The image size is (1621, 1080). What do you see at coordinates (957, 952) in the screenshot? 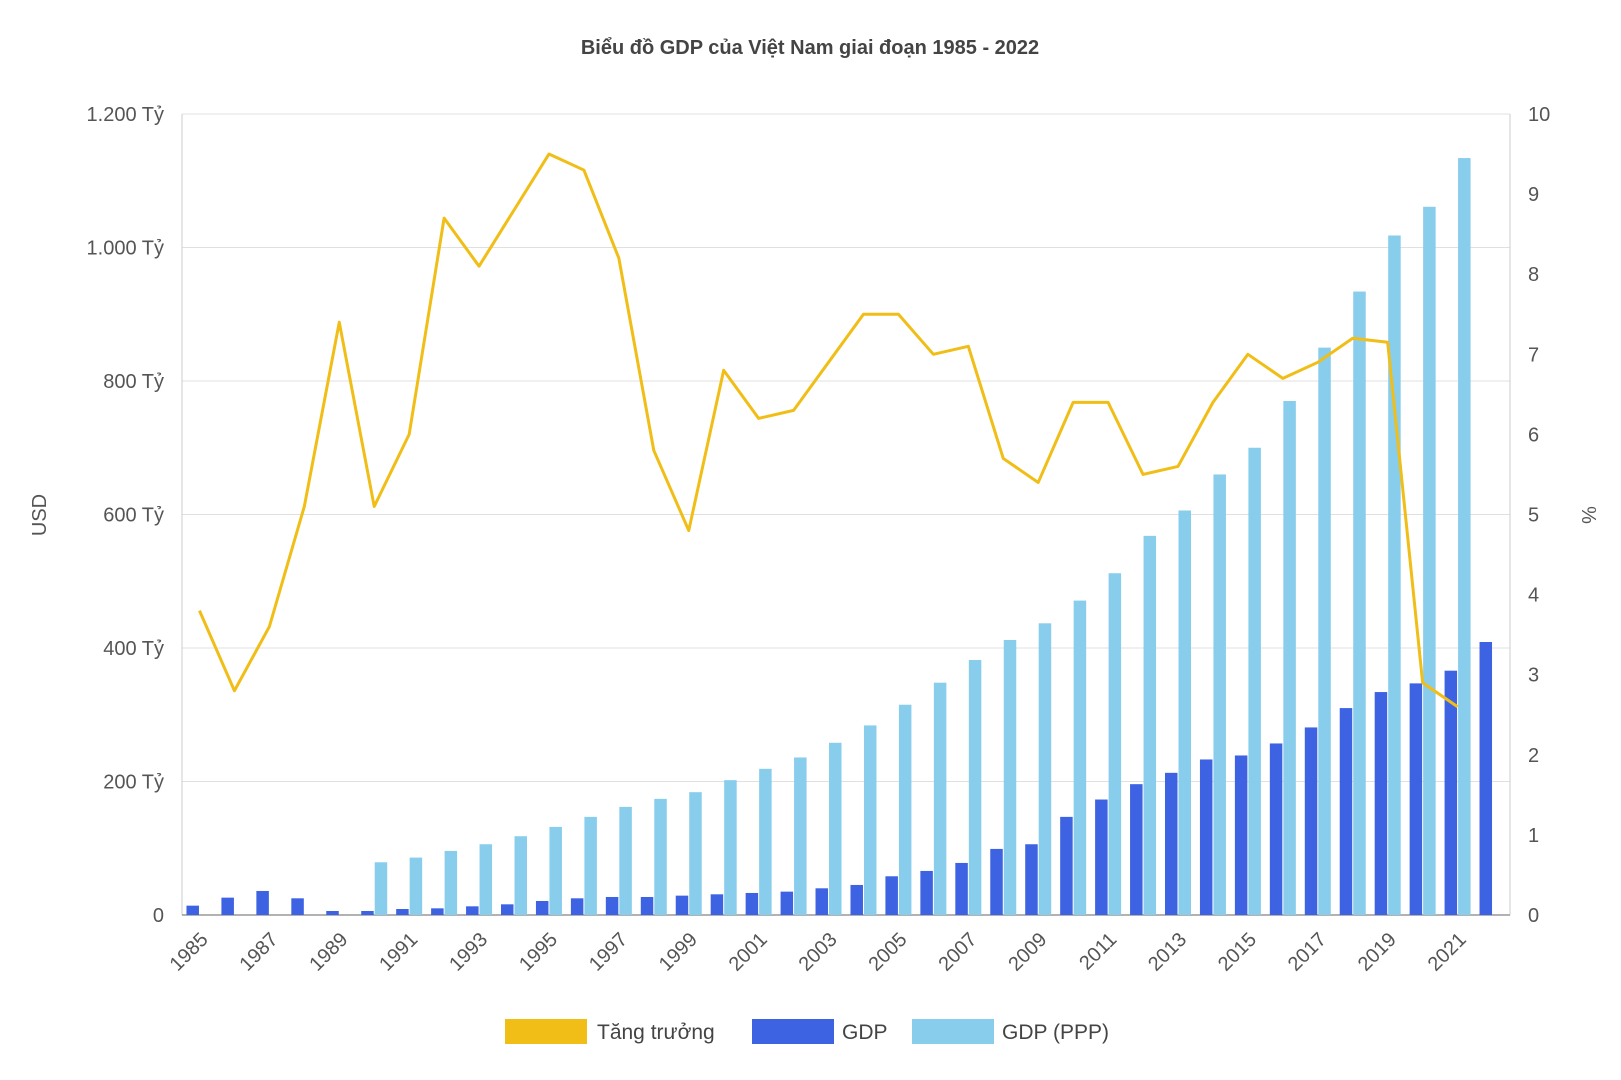
I see `x-tick-label: 2007` at bounding box center [957, 952].